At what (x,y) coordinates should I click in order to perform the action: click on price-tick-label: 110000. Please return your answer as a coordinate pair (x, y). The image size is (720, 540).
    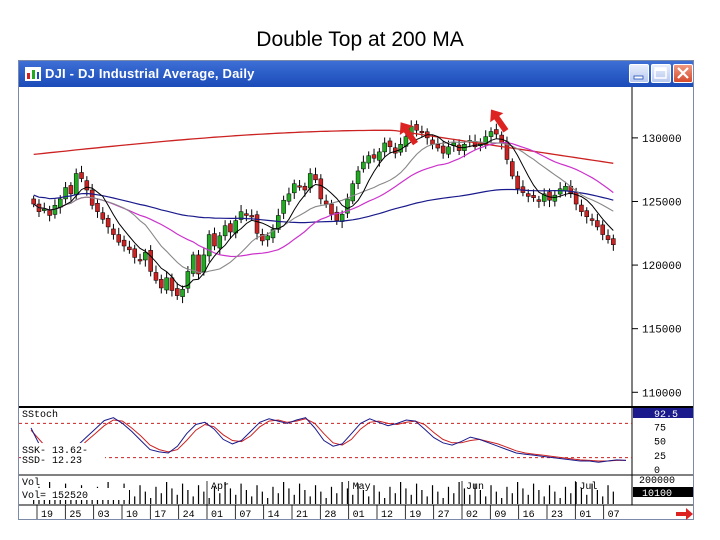
    Looking at the image, I should click on (662, 394).